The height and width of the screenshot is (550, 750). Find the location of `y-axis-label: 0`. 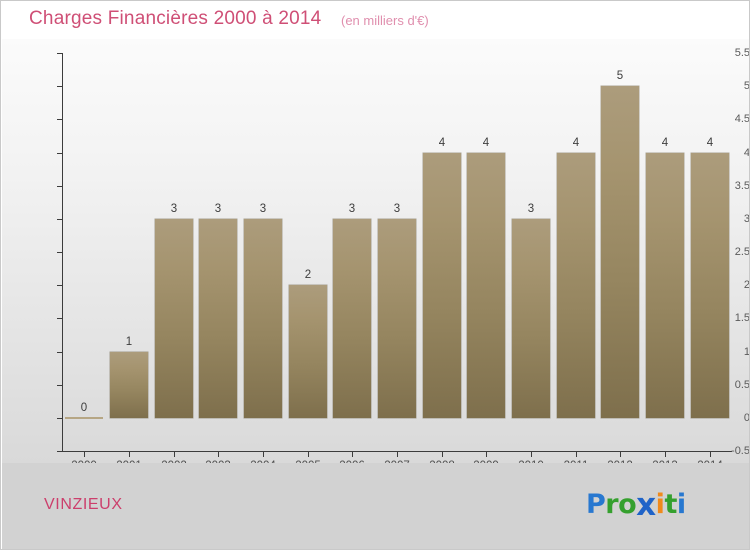

y-axis-label: 0 is located at coordinates (746, 417).